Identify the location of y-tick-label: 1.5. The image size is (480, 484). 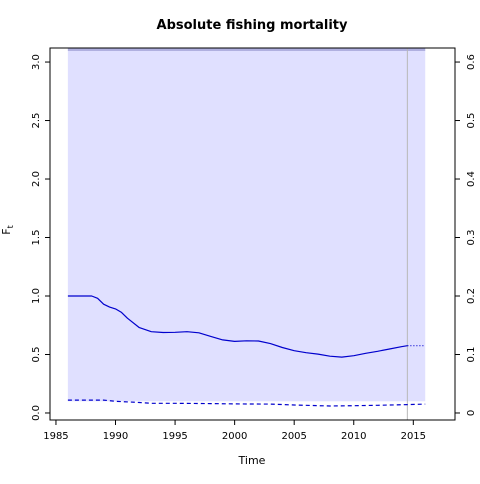
(36, 238).